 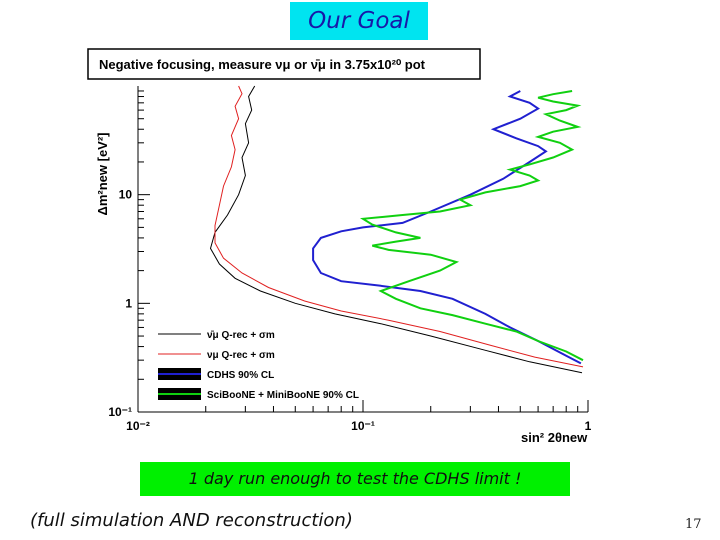 I want to click on y-axis-label: Δm²new [eV²], so click(x=102, y=173).